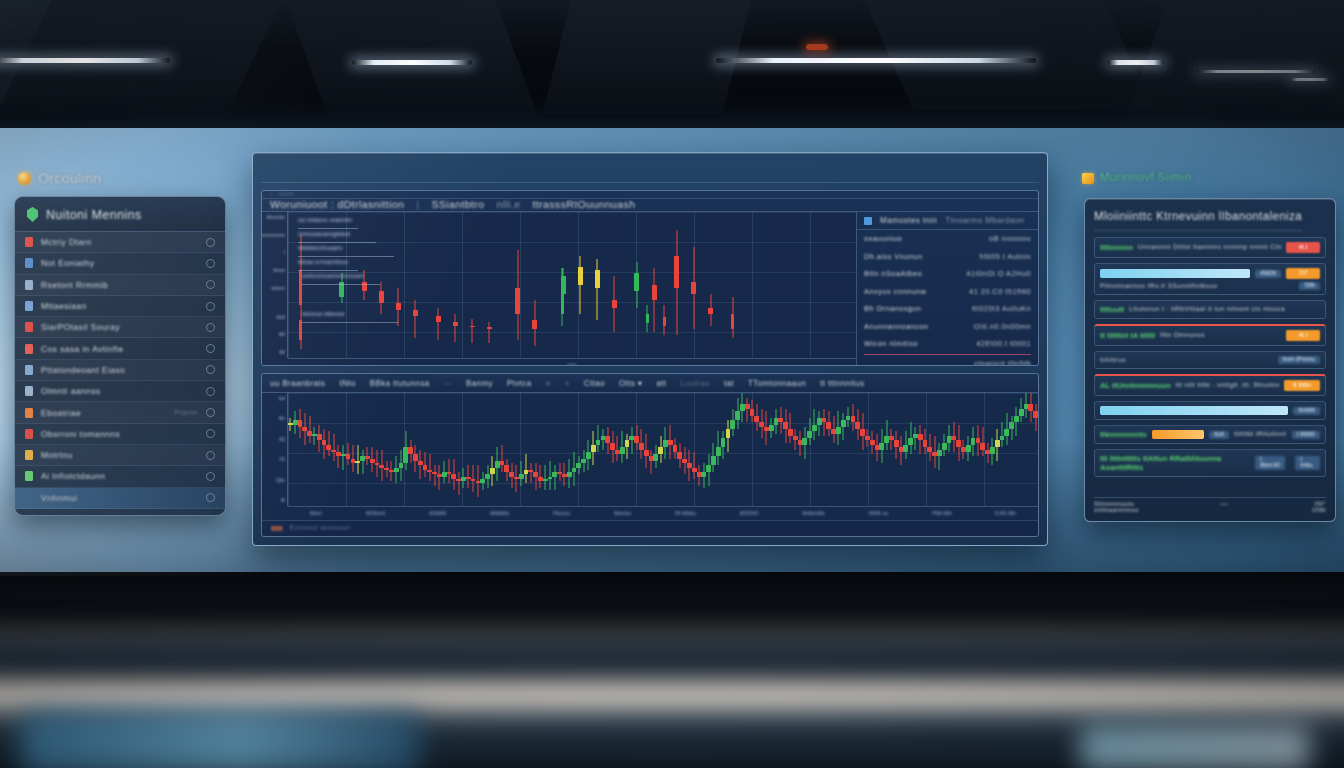 The width and height of the screenshot is (1344, 768). What do you see at coordinates (210, 455) in the screenshot?
I see `green-check-icon` at bounding box center [210, 455].